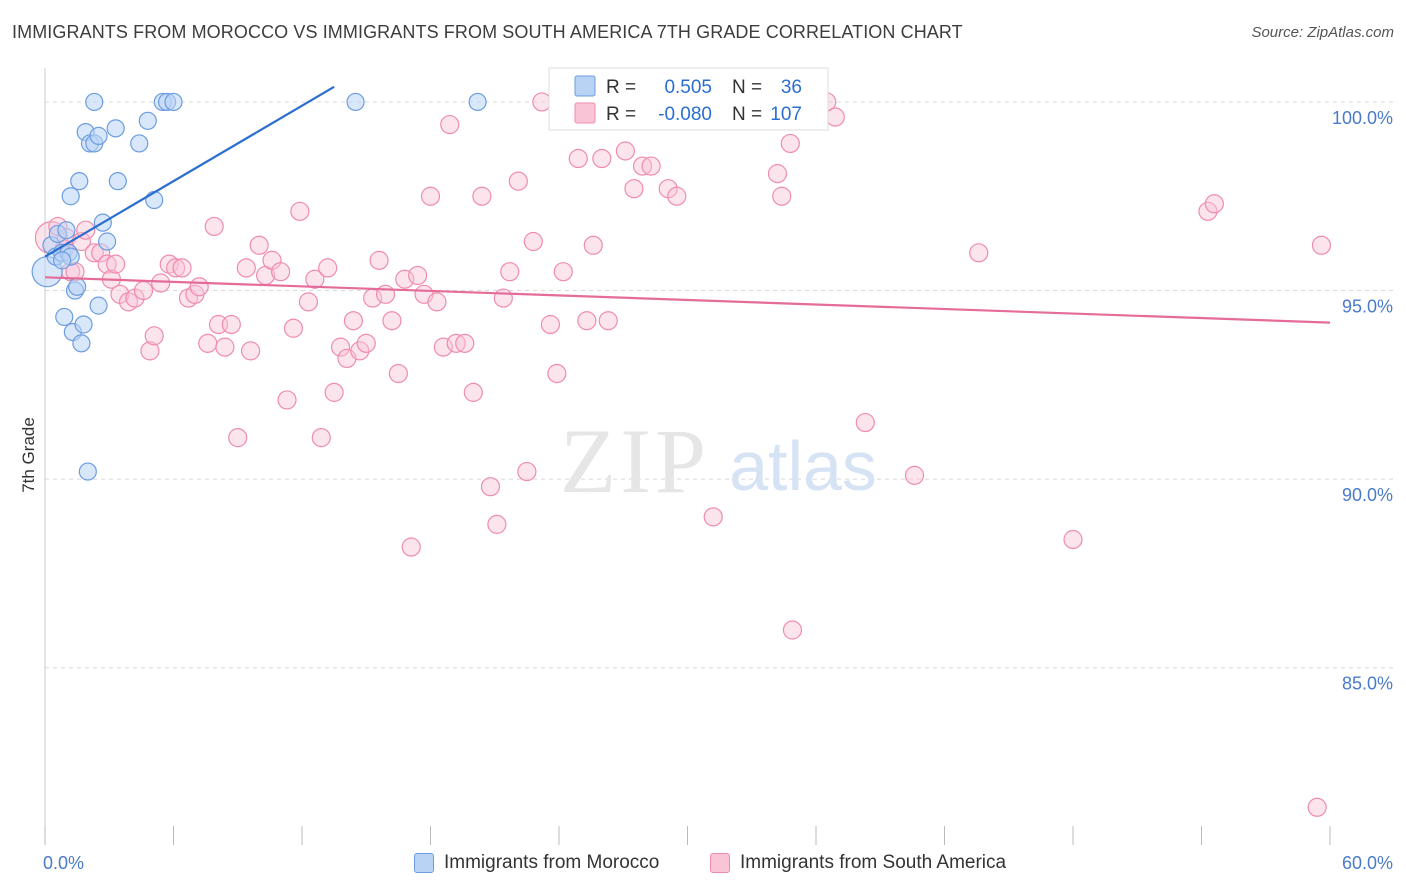  I want to click on legend-item-south-america: Immigrants from South America, so click(858, 863).